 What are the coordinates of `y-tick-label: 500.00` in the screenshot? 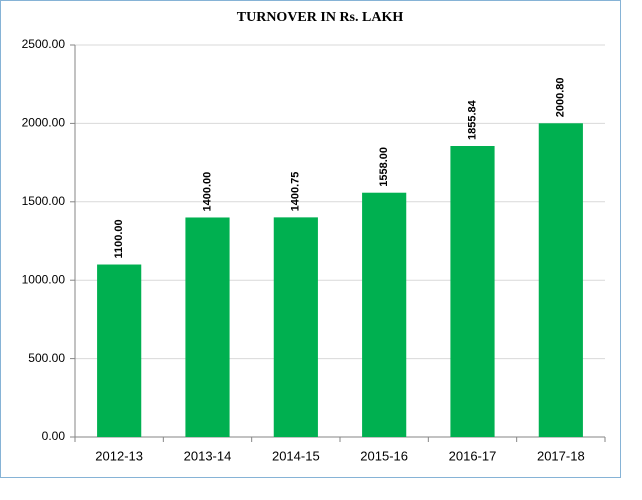 It's located at (46, 358).